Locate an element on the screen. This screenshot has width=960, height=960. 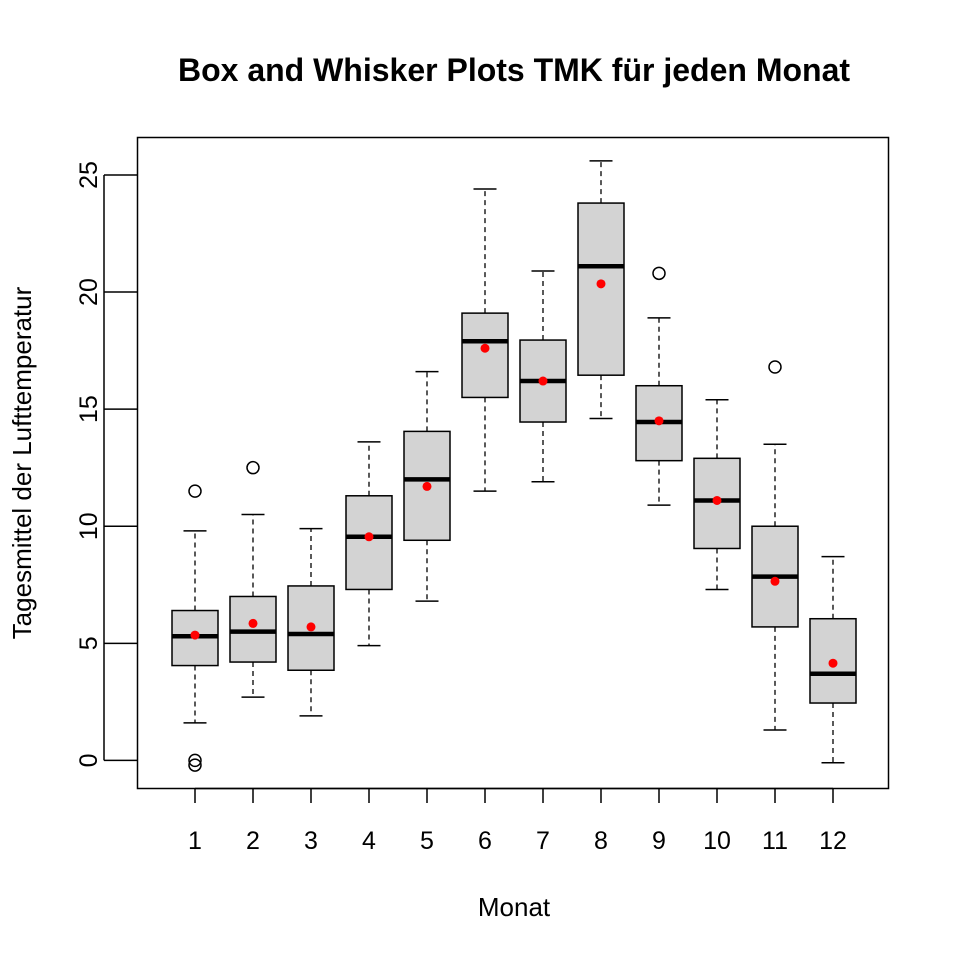
x-tick-label: 12 is located at coordinates (833, 841).